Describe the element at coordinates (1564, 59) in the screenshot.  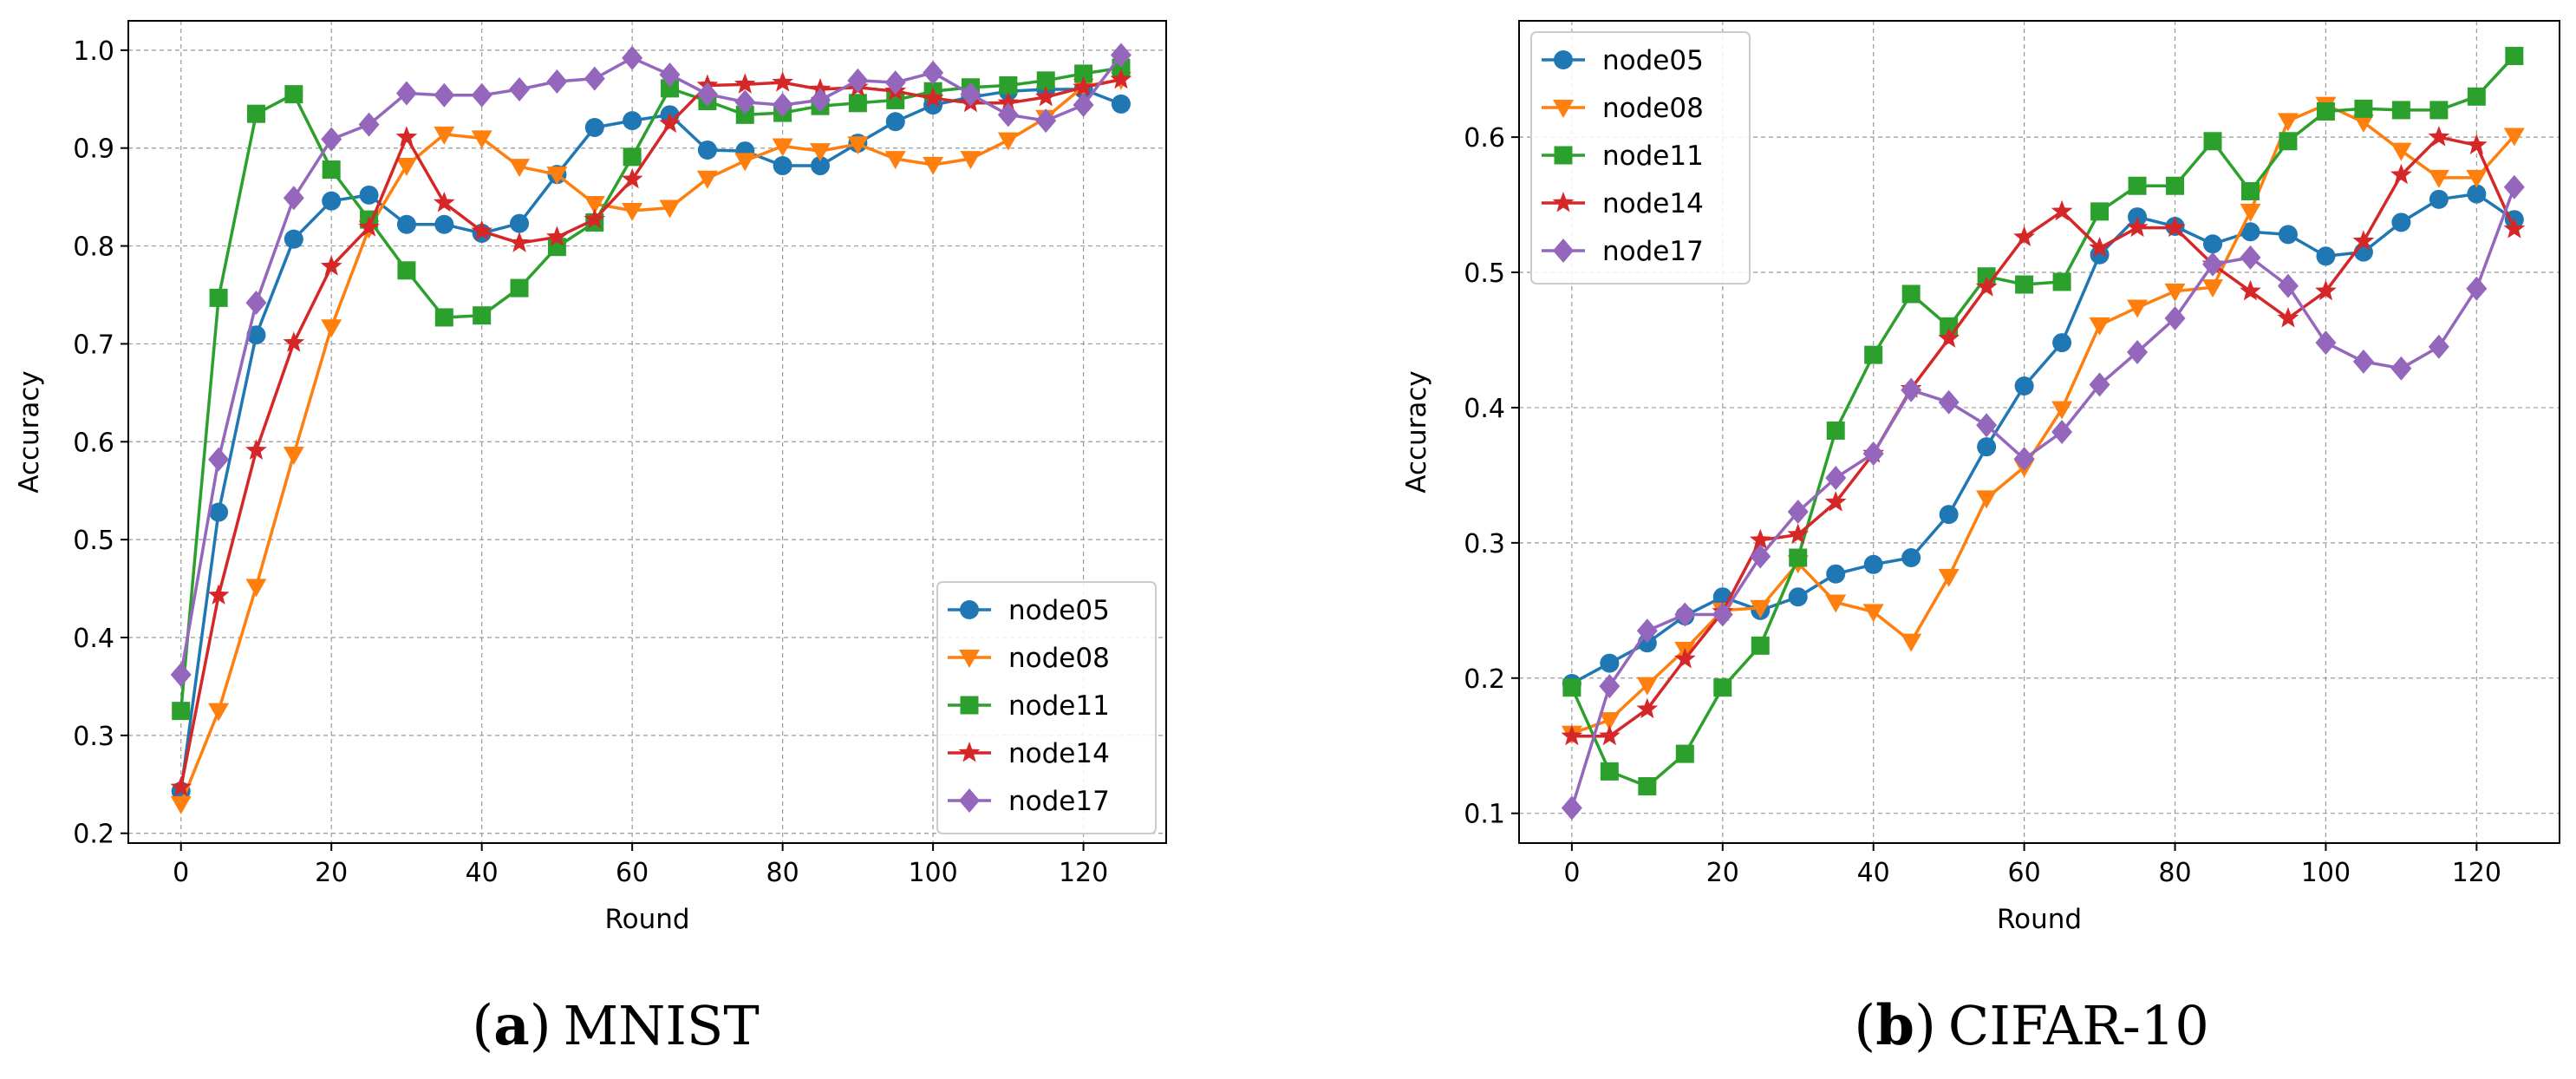
I see `legend-marker-node05` at that location.